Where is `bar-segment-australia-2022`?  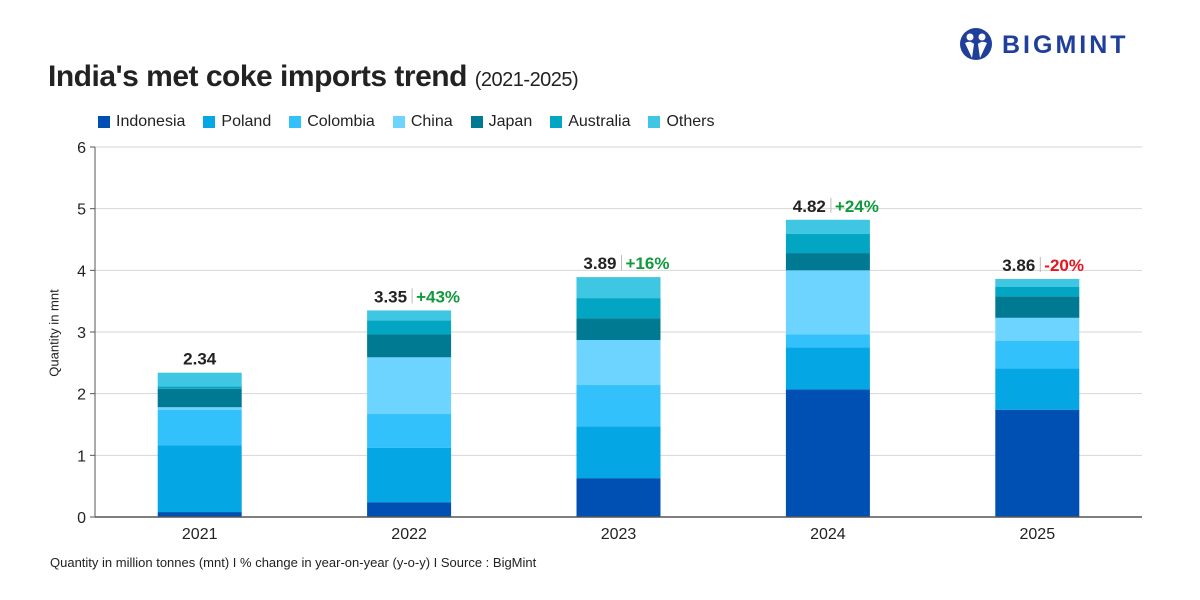
bar-segment-australia-2022 is located at coordinates (409, 327).